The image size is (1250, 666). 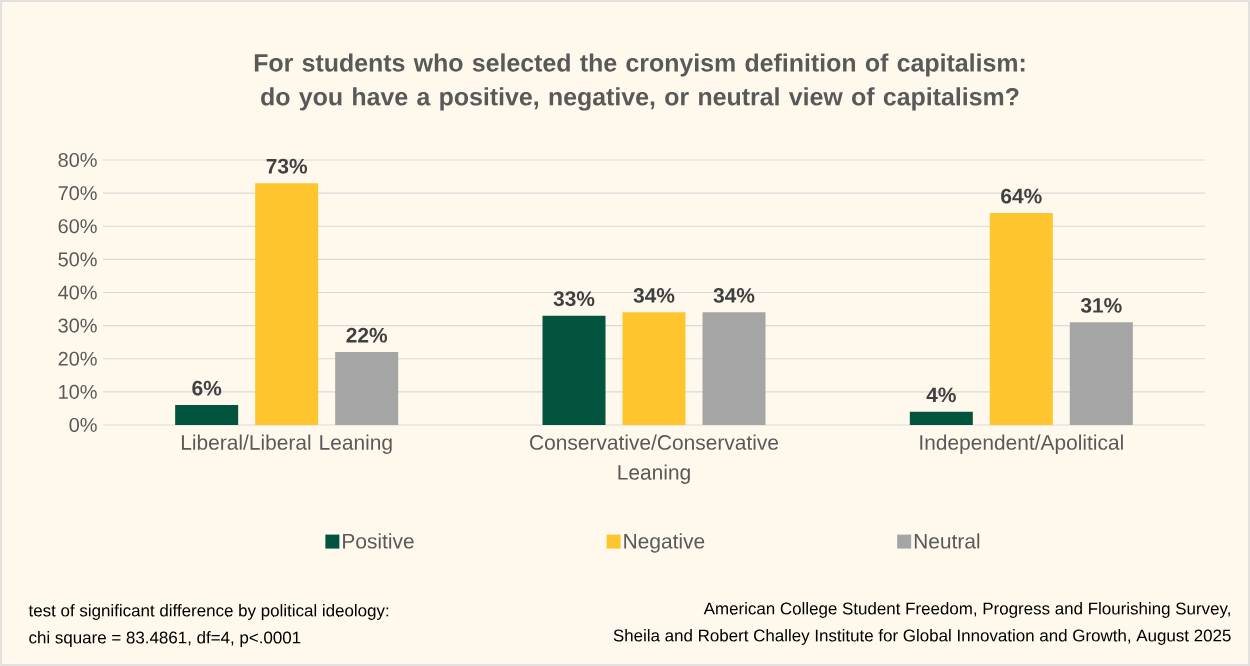 I want to click on legend-label: Neutral, so click(x=947, y=541).